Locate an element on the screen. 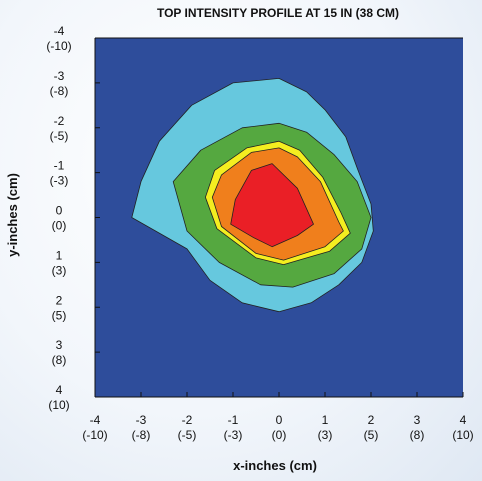  x-tick-label-cm: (-10) is located at coordinates (94, 435).